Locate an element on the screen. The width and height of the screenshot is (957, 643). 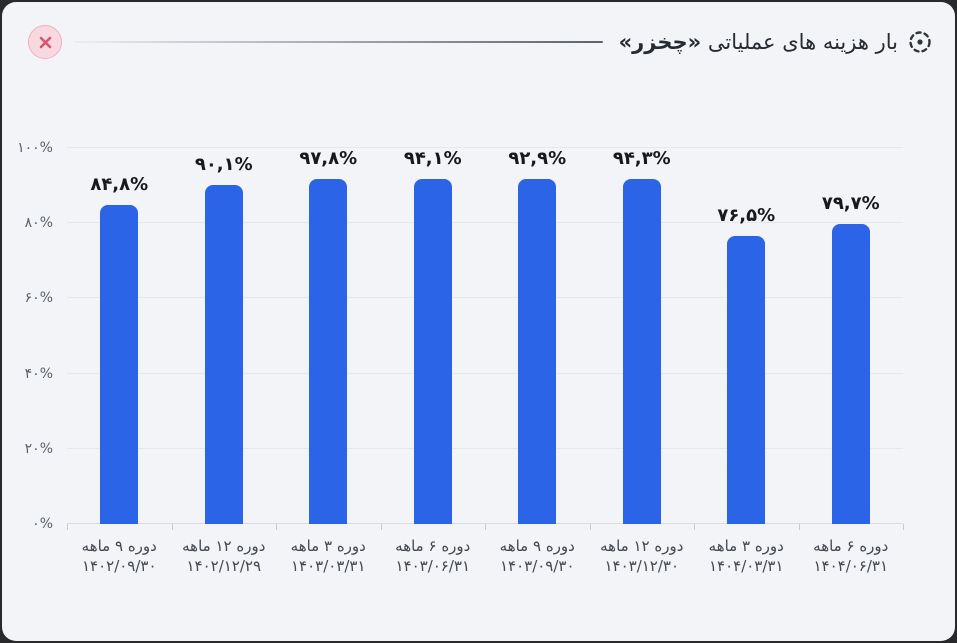
y-axis-label: ۰% is located at coordinates (42, 524).